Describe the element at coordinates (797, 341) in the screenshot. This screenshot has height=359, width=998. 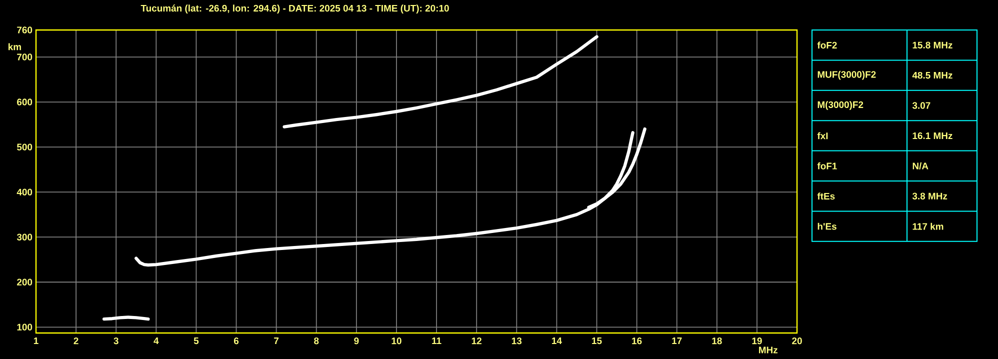
I see `x-tick-label: 20` at that location.